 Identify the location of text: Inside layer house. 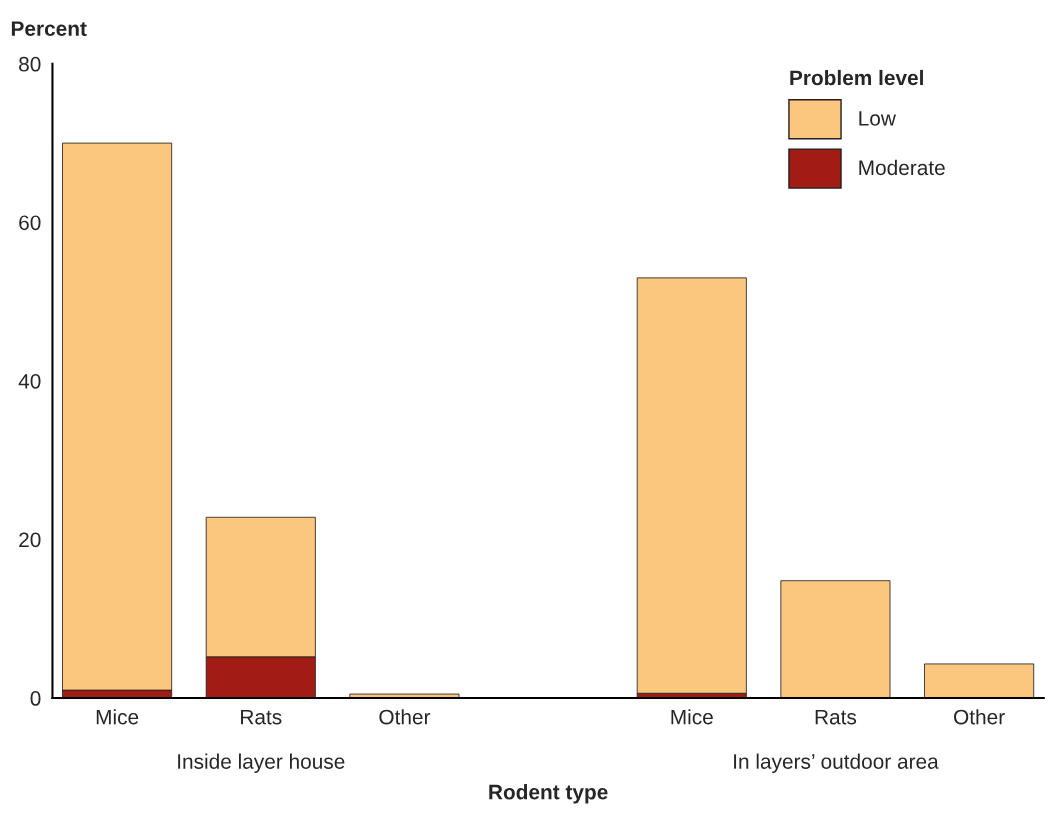
(261, 763).